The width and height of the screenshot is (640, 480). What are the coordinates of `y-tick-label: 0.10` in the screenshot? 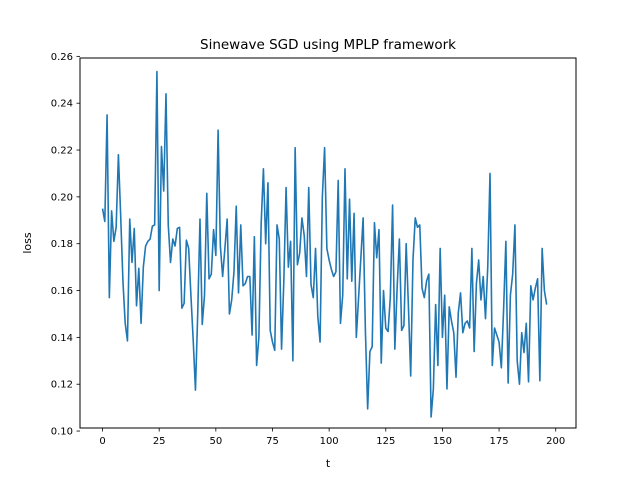 It's located at (62, 432).